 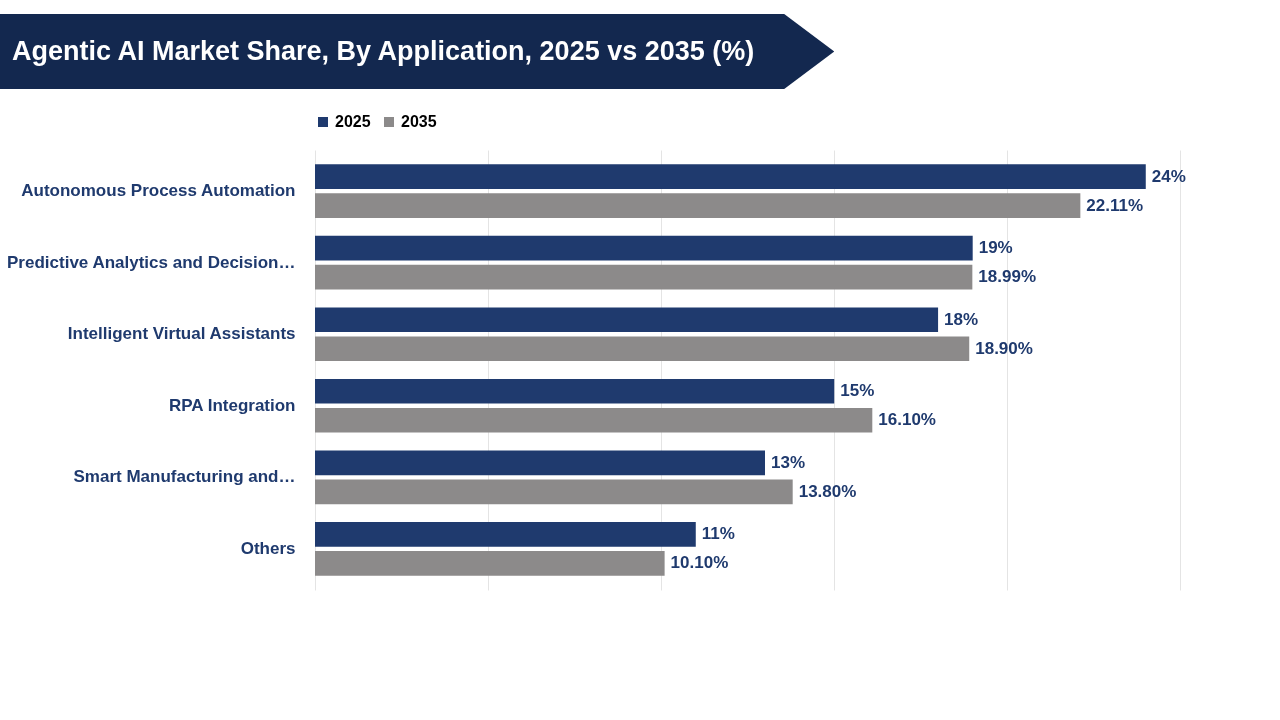 What do you see at coordinates (158, 191) in the screenshot?
I see `y-tick-label: Autonomous Process Automation` at bounding box center [158, 191].